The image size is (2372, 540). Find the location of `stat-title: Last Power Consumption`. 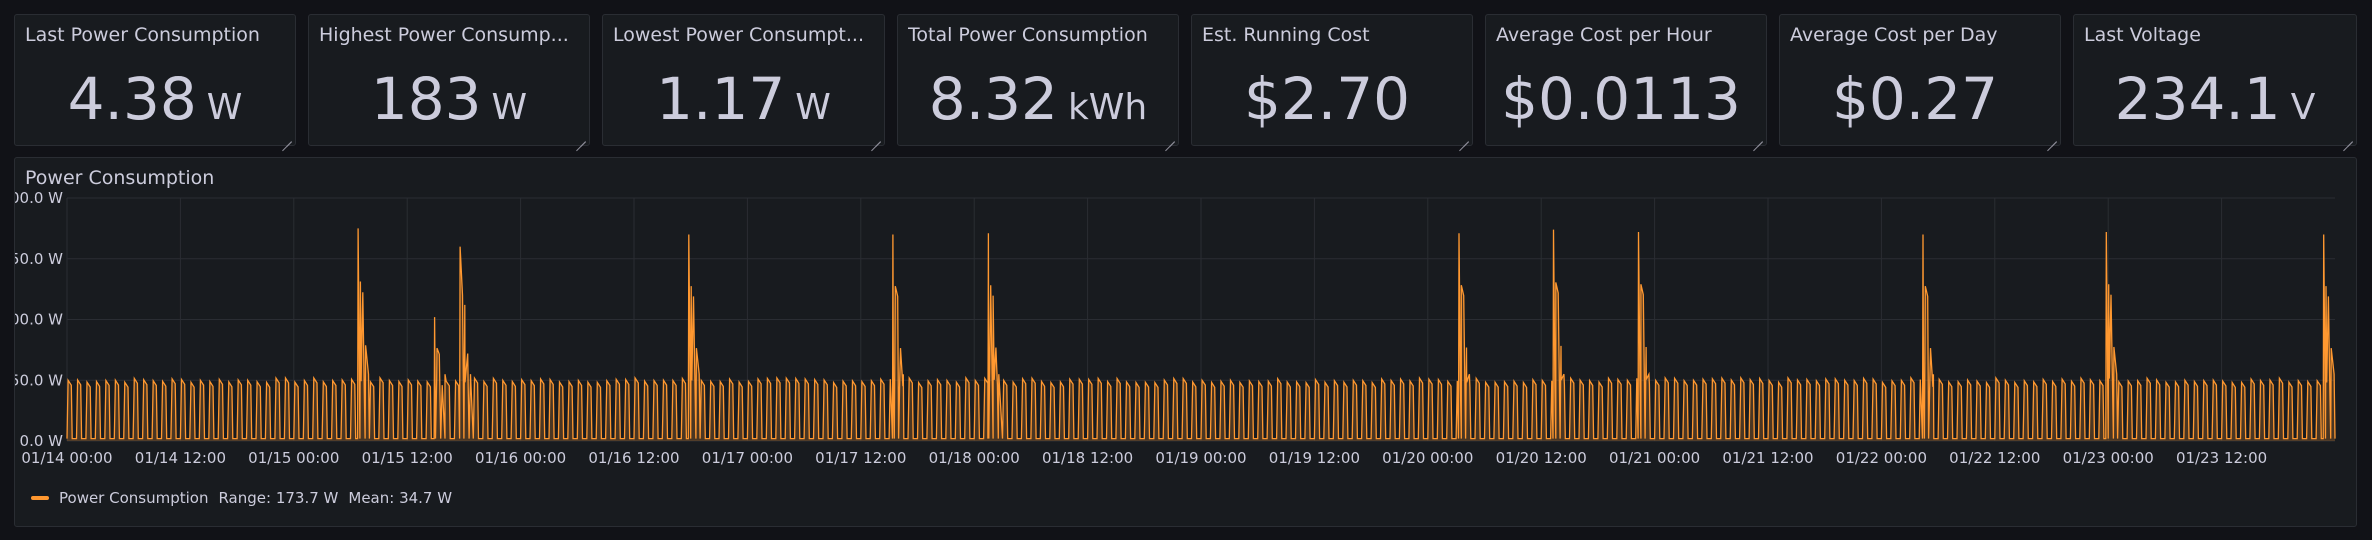

stat-title: Last Power Consumption is located at coordinates (142, 35).